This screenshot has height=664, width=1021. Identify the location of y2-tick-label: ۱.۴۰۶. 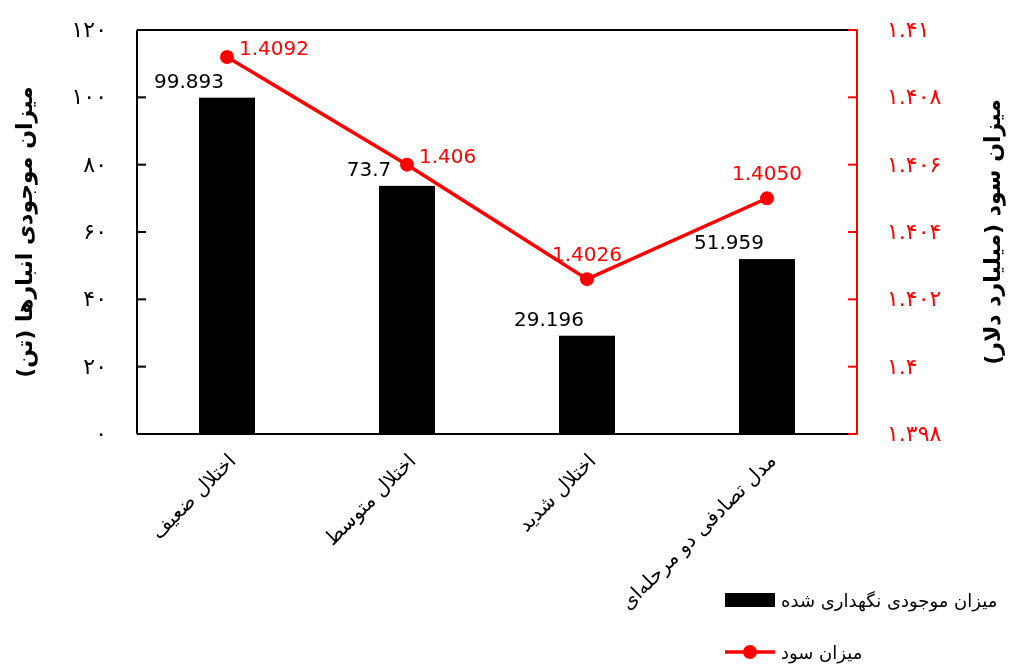
(914, 164).